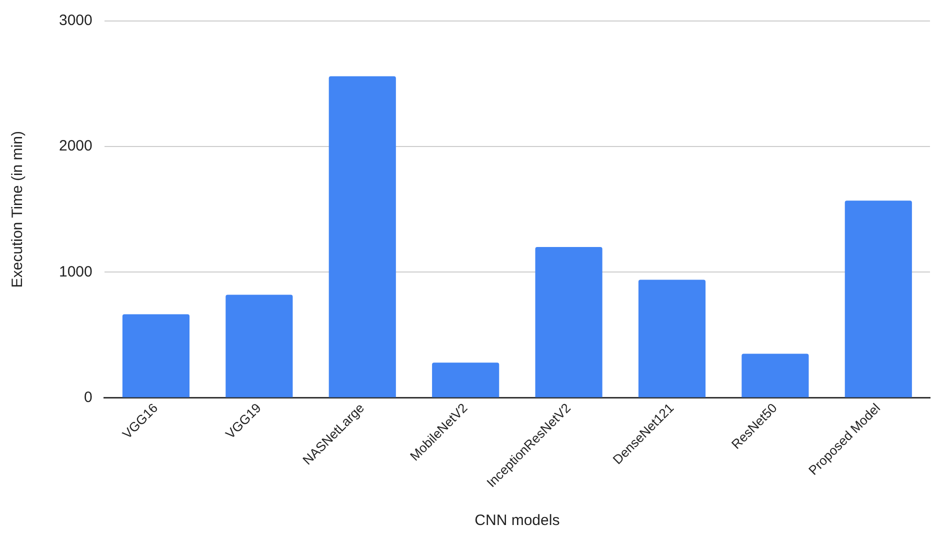 This screenshot has height=544, width=950. I want to click on y-tick-label: 3000, so click(75, 21).